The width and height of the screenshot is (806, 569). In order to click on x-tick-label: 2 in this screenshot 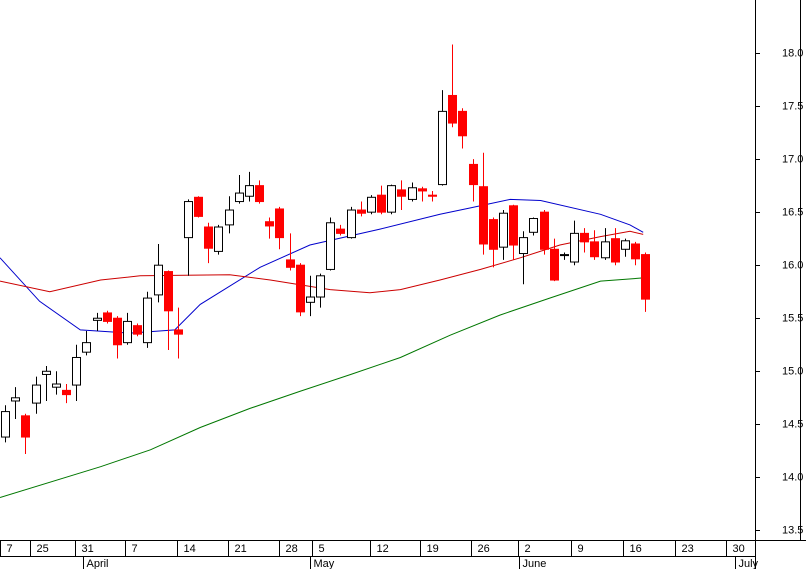, I will do `click(528, 549)`.